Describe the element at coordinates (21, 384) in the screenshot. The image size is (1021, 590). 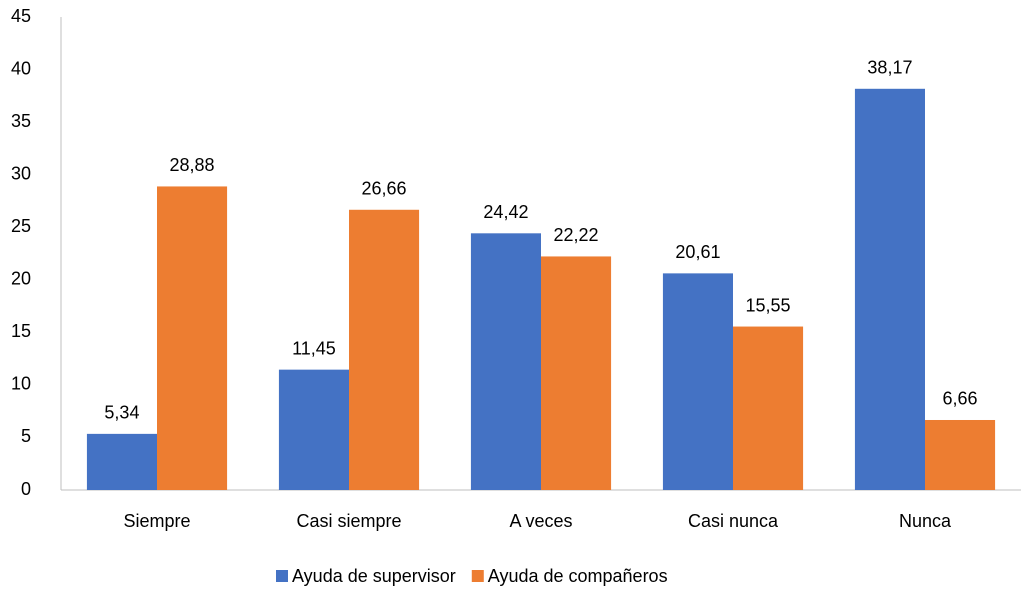
I see `y-tick-label: 10` at that location.